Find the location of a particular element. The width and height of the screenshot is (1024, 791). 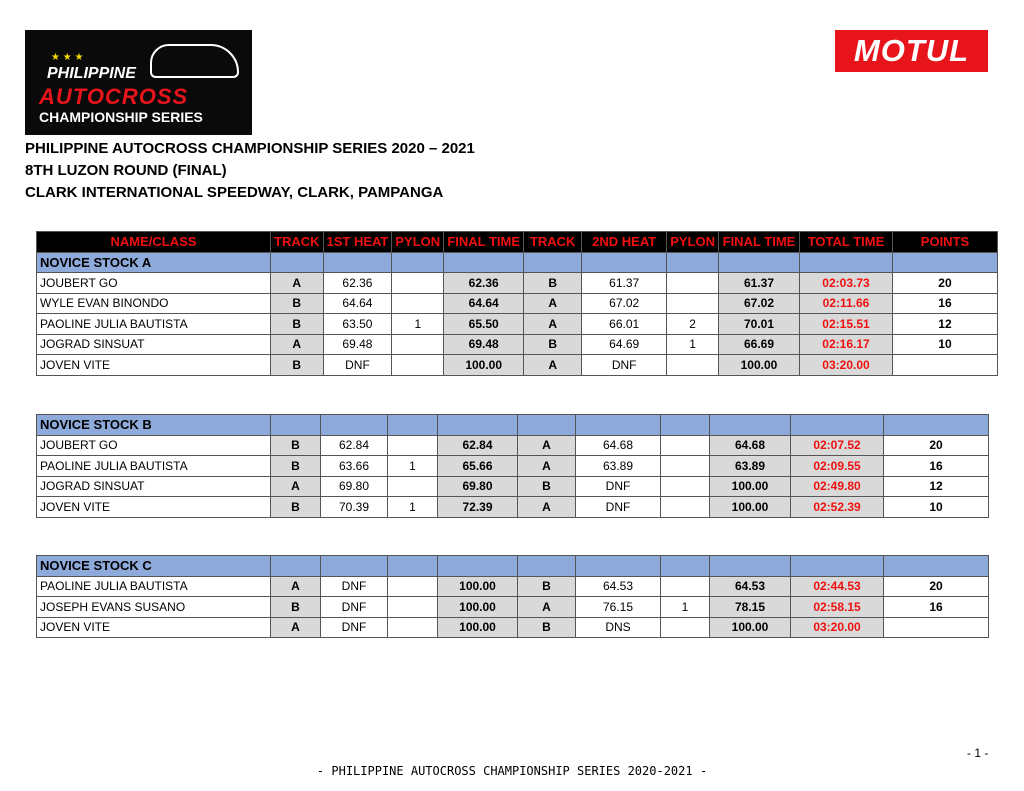

class-row: NOVICE STOCK C is located at coordinates (512, 566).